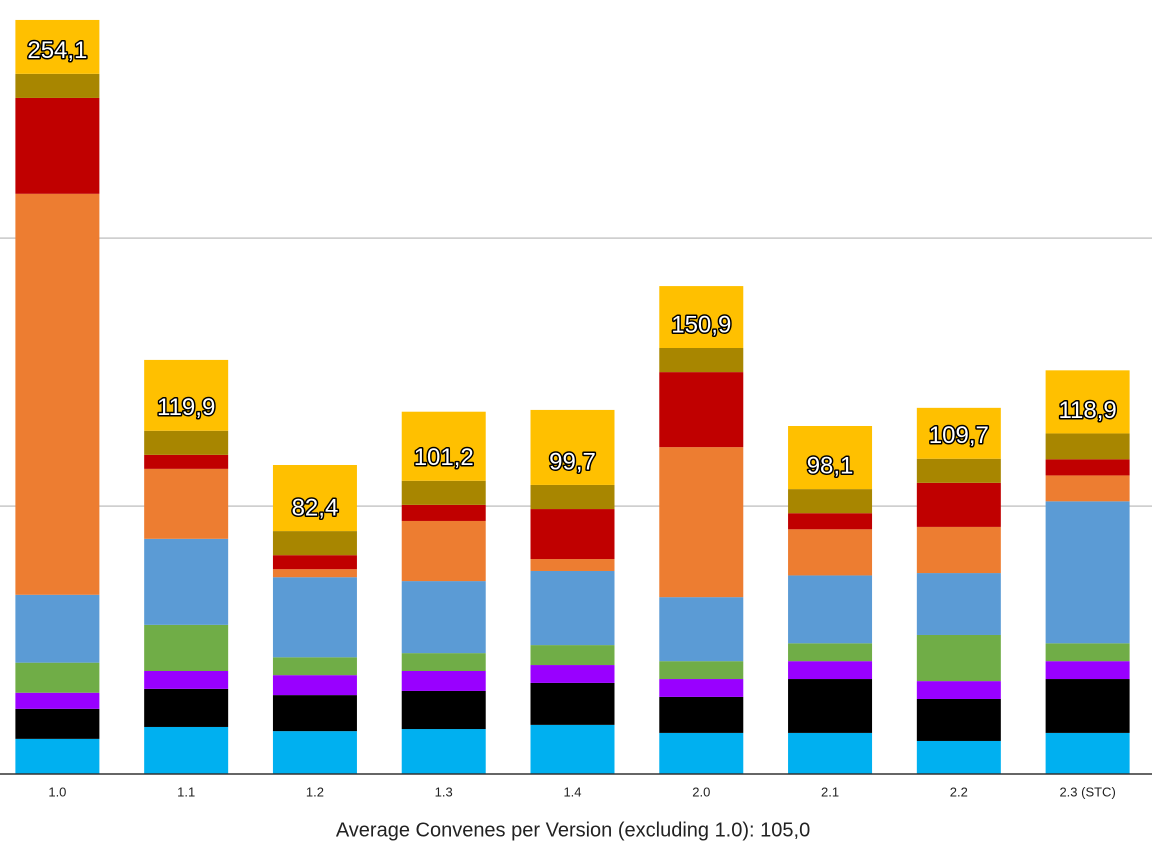 This screenshot has height=856, width=1152. I want to click on total-label: 101,2, so click(444, 457).